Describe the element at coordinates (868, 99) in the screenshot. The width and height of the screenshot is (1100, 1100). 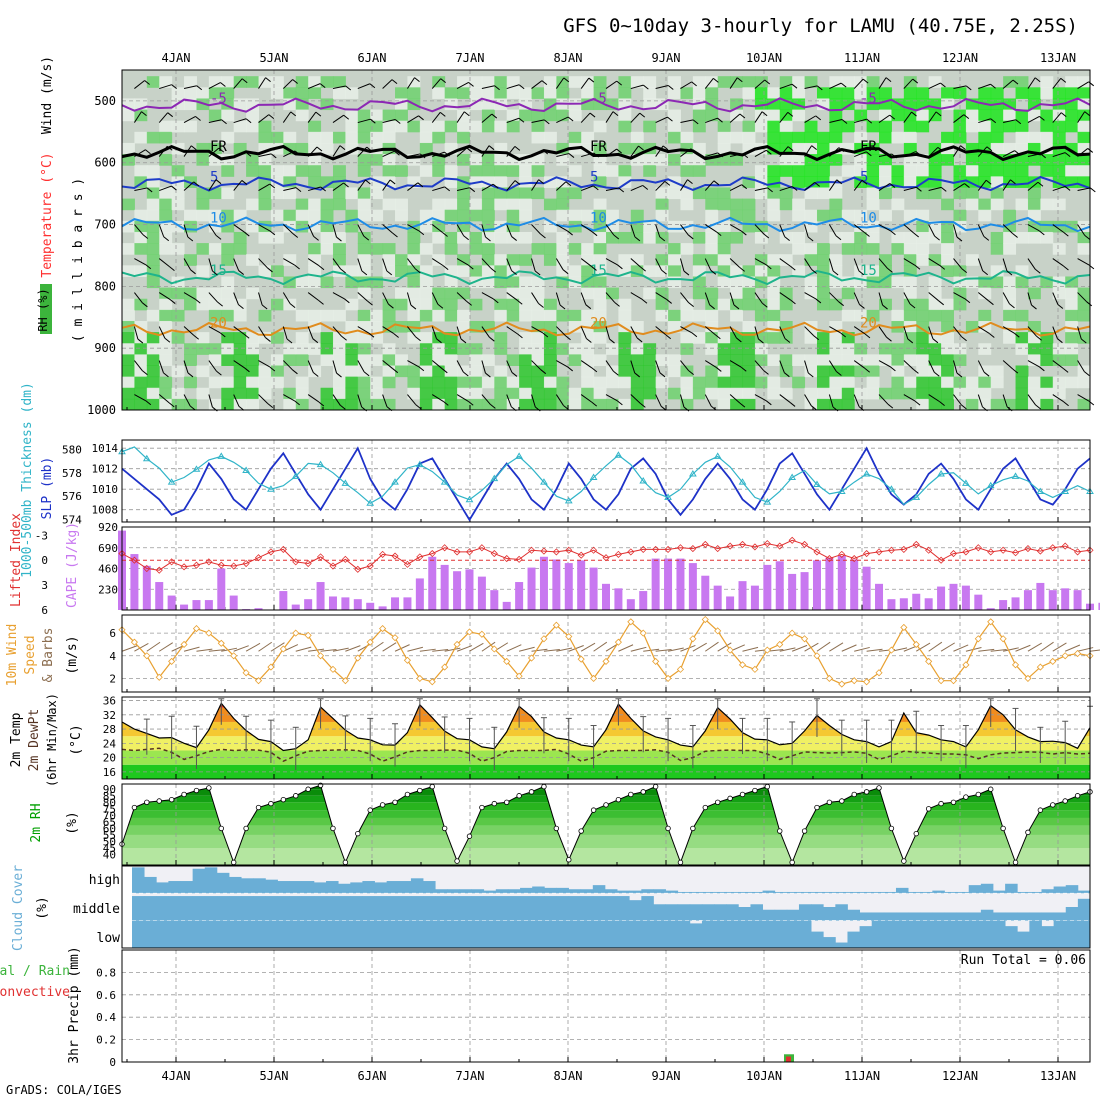
I see `isotherm-label--5: -5` at that location.